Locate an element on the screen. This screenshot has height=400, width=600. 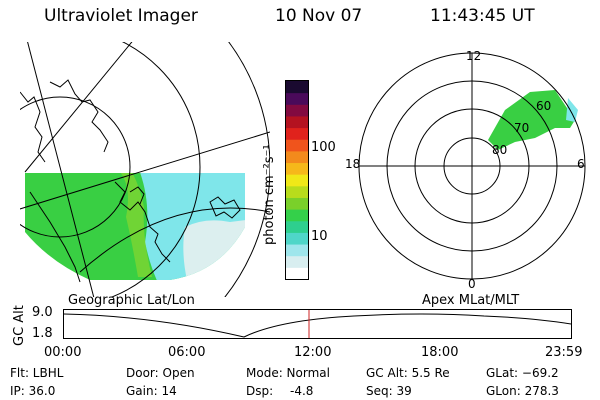
seq-readout: Seq: 39 is located at coordinates (389, 391).